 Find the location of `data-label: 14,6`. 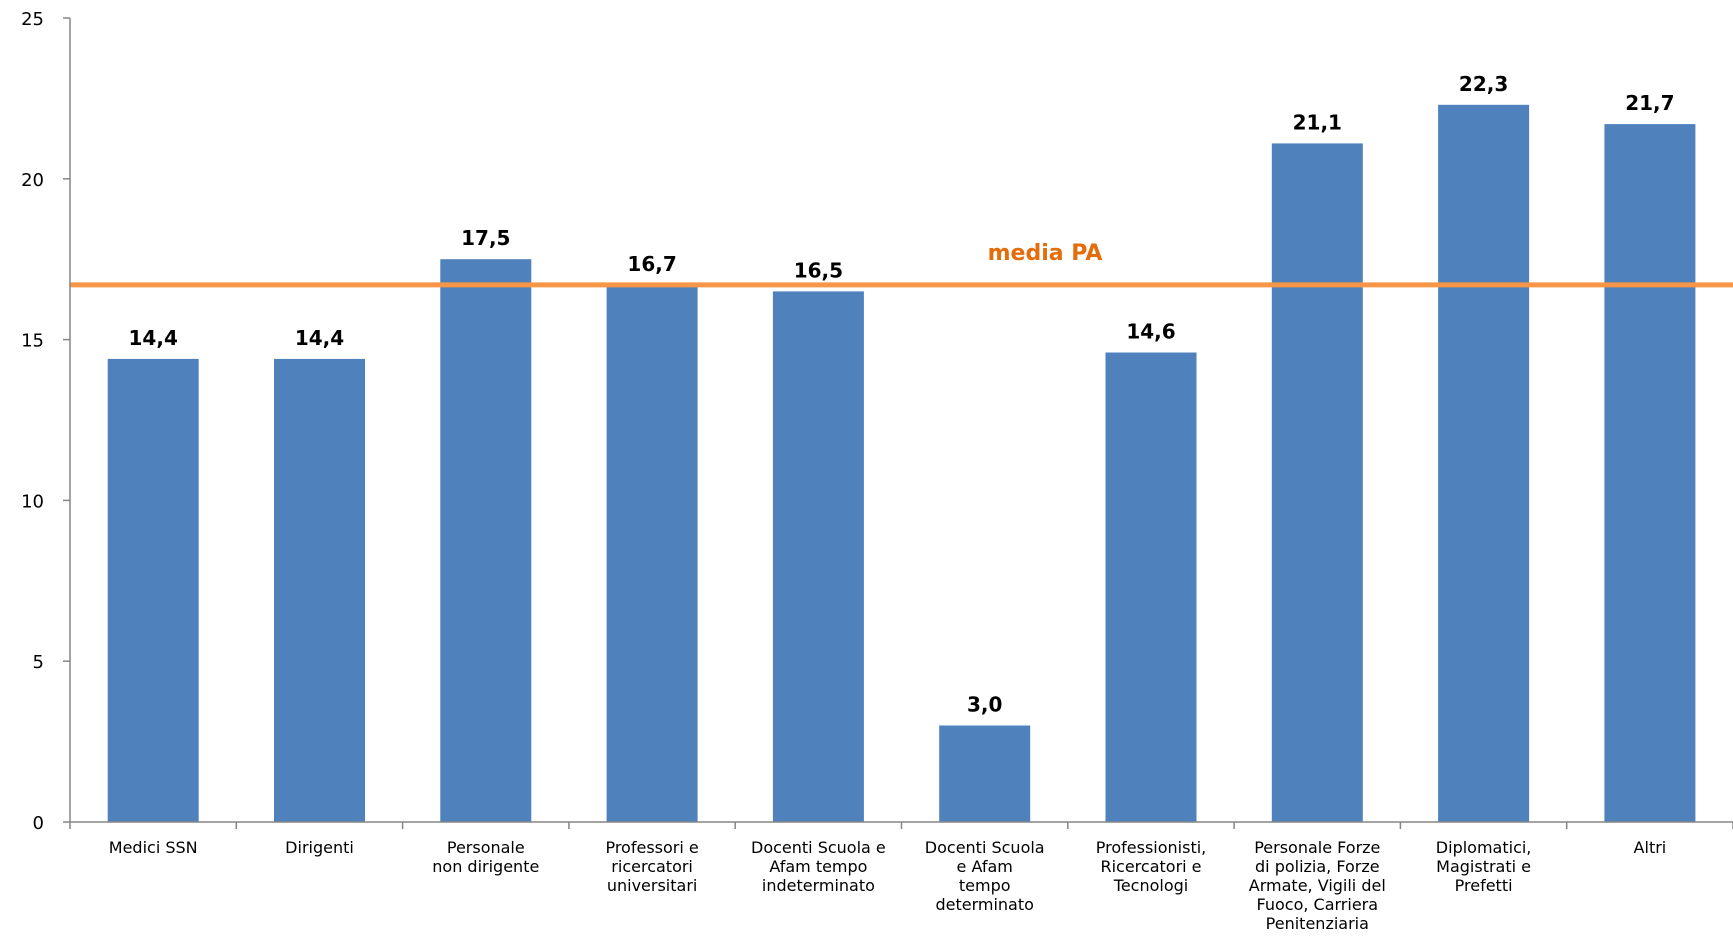

data-label: 14,6 is located at coordinates (1150, 332).